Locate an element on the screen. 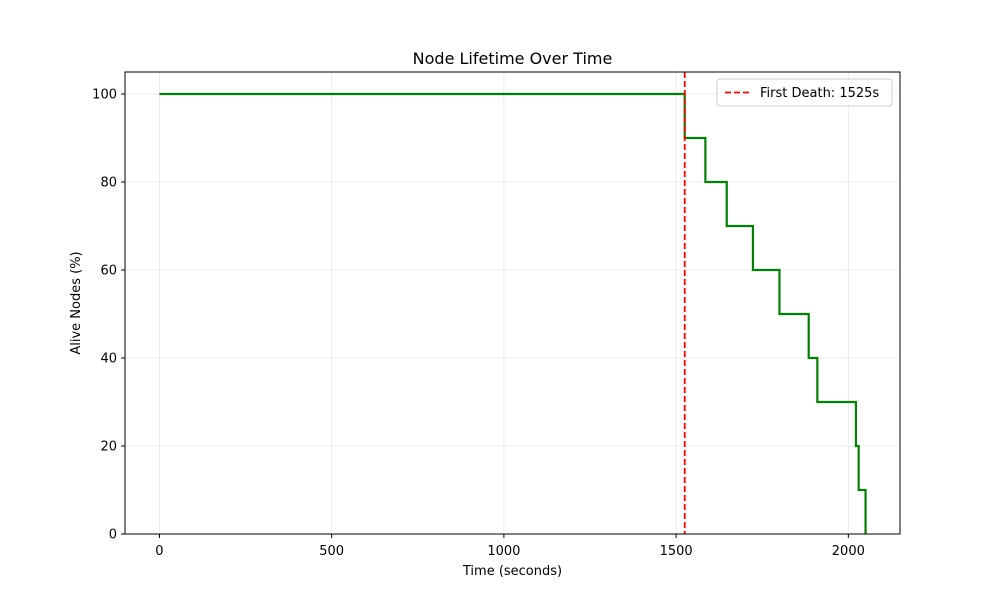 The width and height of the screenshot is (1000, 604). x-axis-ticks: 0 500 1000 1500 2000 is located at coordinates (510, 546).